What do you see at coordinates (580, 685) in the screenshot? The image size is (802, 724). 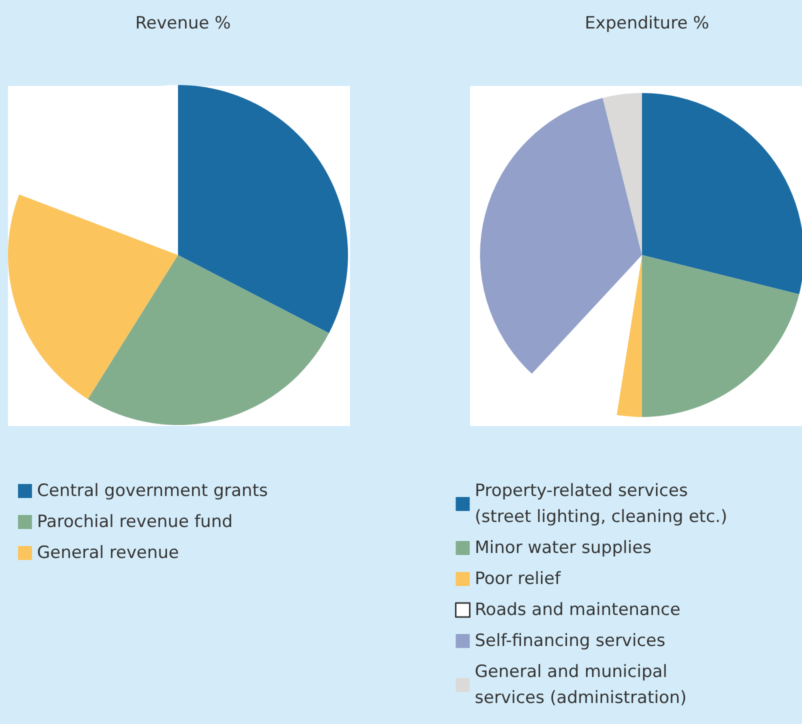 I see `legend-label: General and municipal services (administration)` at bounding box center [580, 685].